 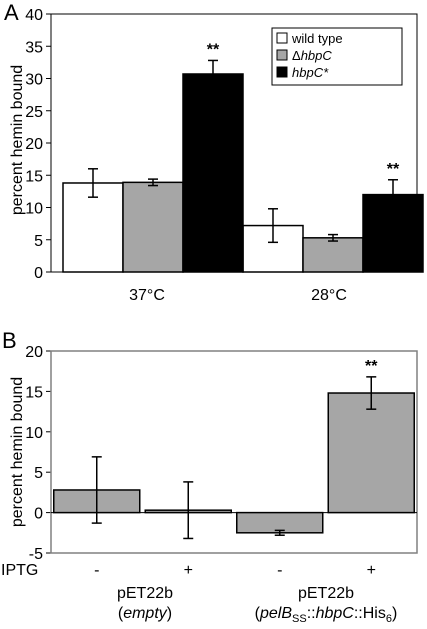 What do you see at coordinates (317, 38) in the screenshot?
I see `legend-label-wild-type: wild type` at bounding box center [317, 38].